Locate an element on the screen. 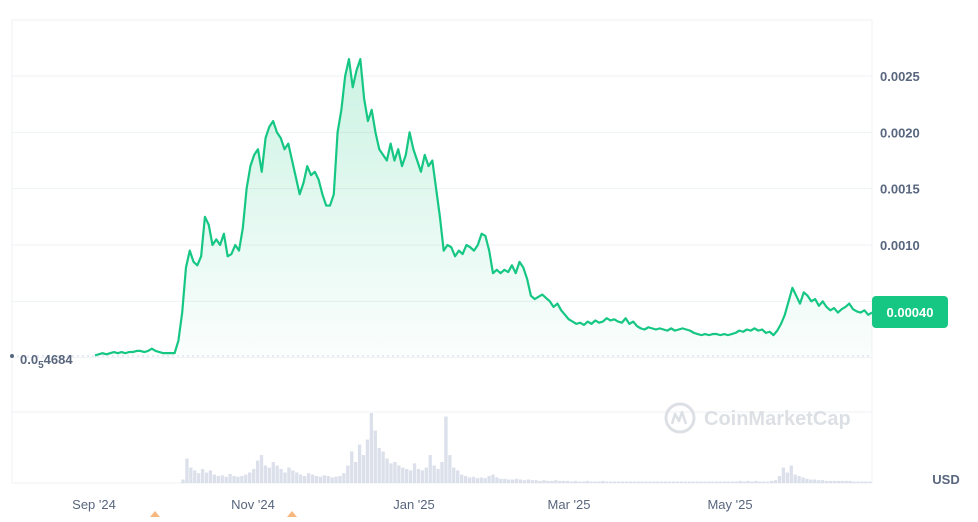  volume-bars is located at coordinates (526, 448).